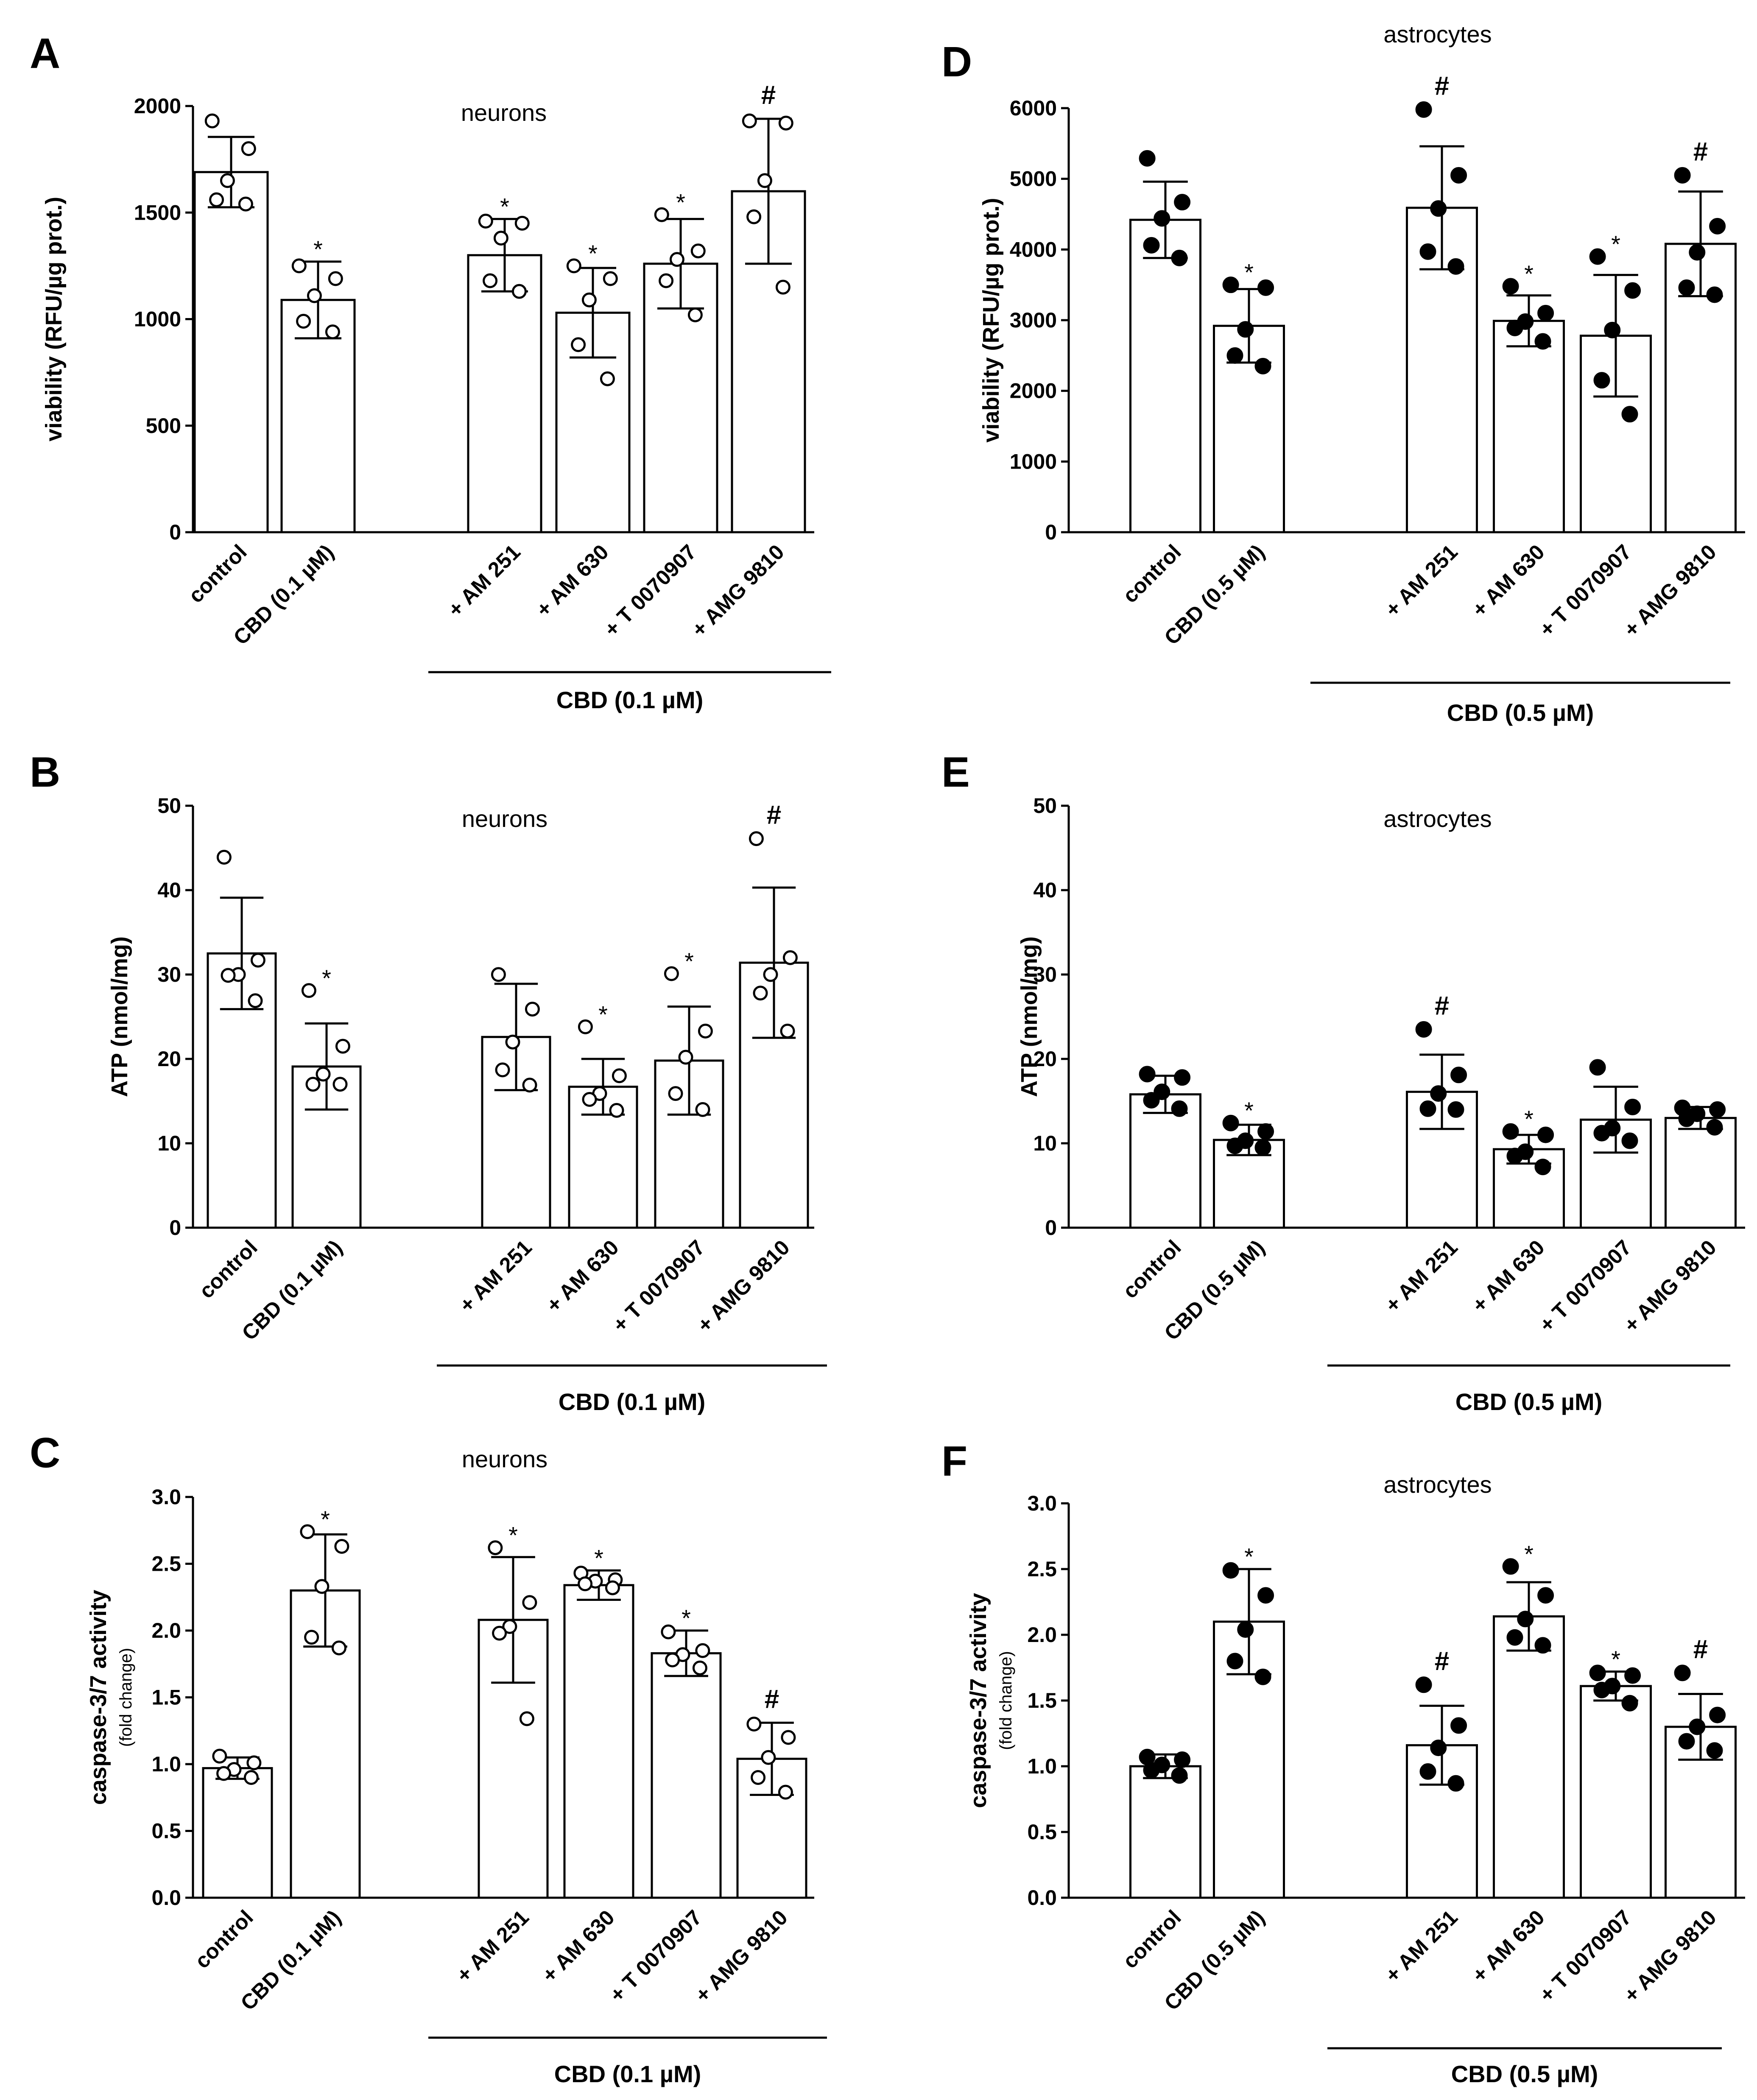 The width and height of the screenshot is (1757, 2100). I want to click on panel-letter: C, so click(45, 1453).